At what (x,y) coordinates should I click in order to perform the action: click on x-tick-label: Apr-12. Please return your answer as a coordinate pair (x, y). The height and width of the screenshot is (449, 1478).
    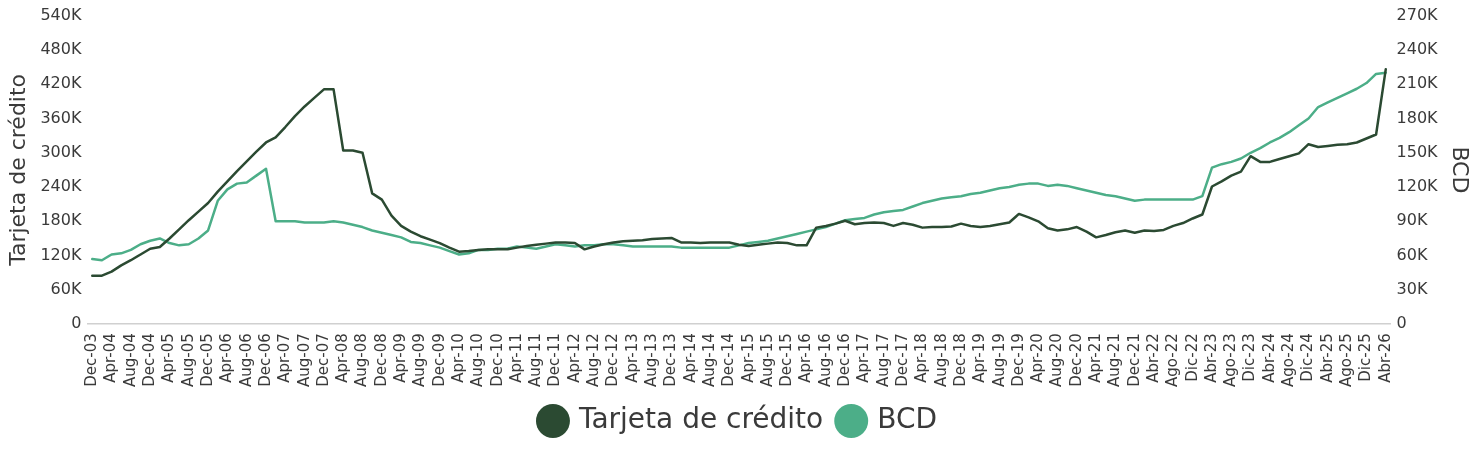
    Looking at the image, I should click on (573, 358).